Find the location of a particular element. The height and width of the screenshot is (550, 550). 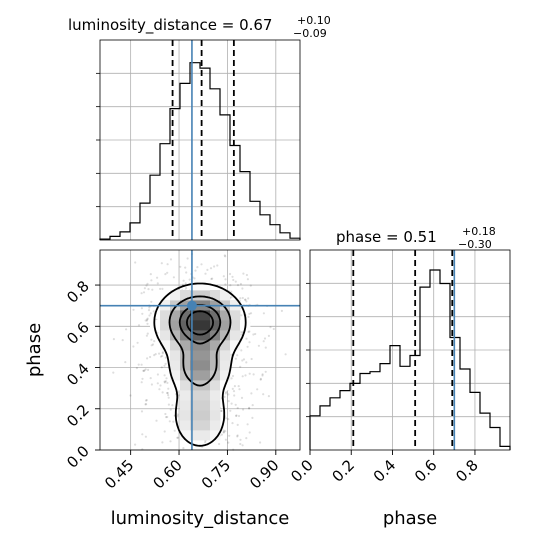

phase-x-tick-label: 0.6 is located at coordinates (426, 471).